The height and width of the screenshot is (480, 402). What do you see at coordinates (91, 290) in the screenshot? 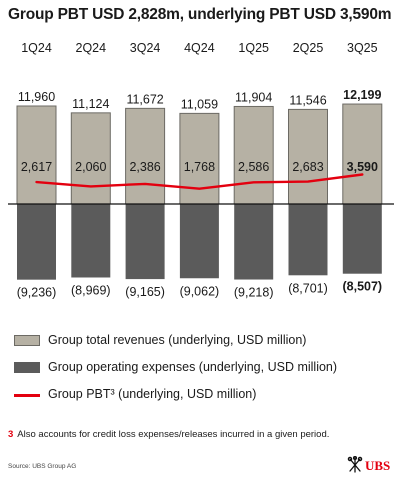
I see `expense-label-2q24: (8,969)` at bounding box center [91, 290].